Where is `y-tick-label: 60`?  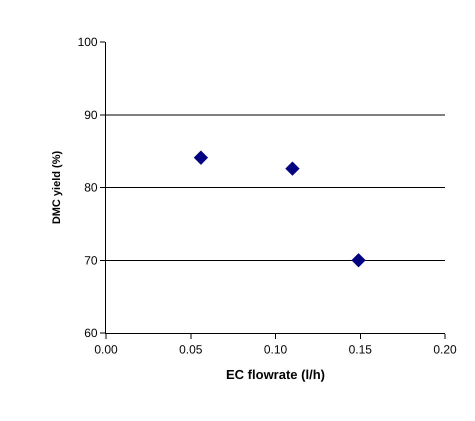
y-tick-label: 60 is located at coordinates (91, 333).